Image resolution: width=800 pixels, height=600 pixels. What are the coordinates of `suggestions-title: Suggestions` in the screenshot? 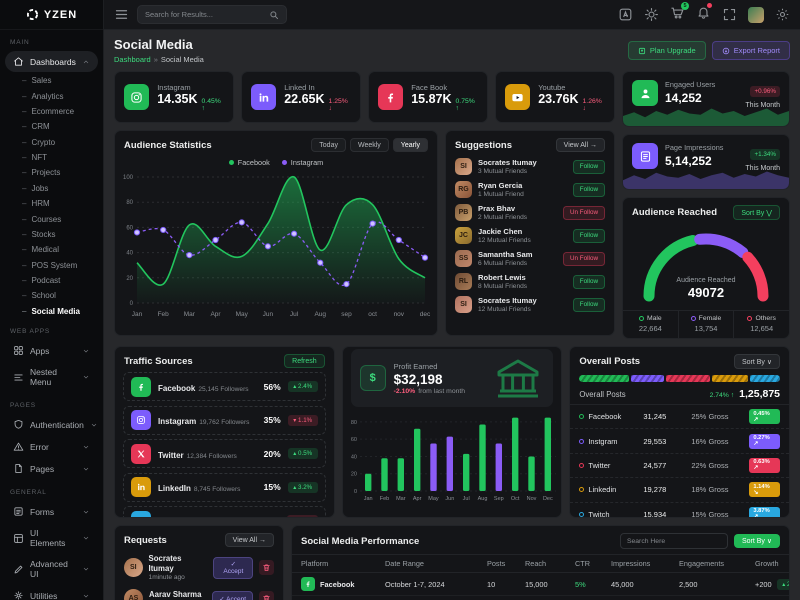 It's located at (484, 145).